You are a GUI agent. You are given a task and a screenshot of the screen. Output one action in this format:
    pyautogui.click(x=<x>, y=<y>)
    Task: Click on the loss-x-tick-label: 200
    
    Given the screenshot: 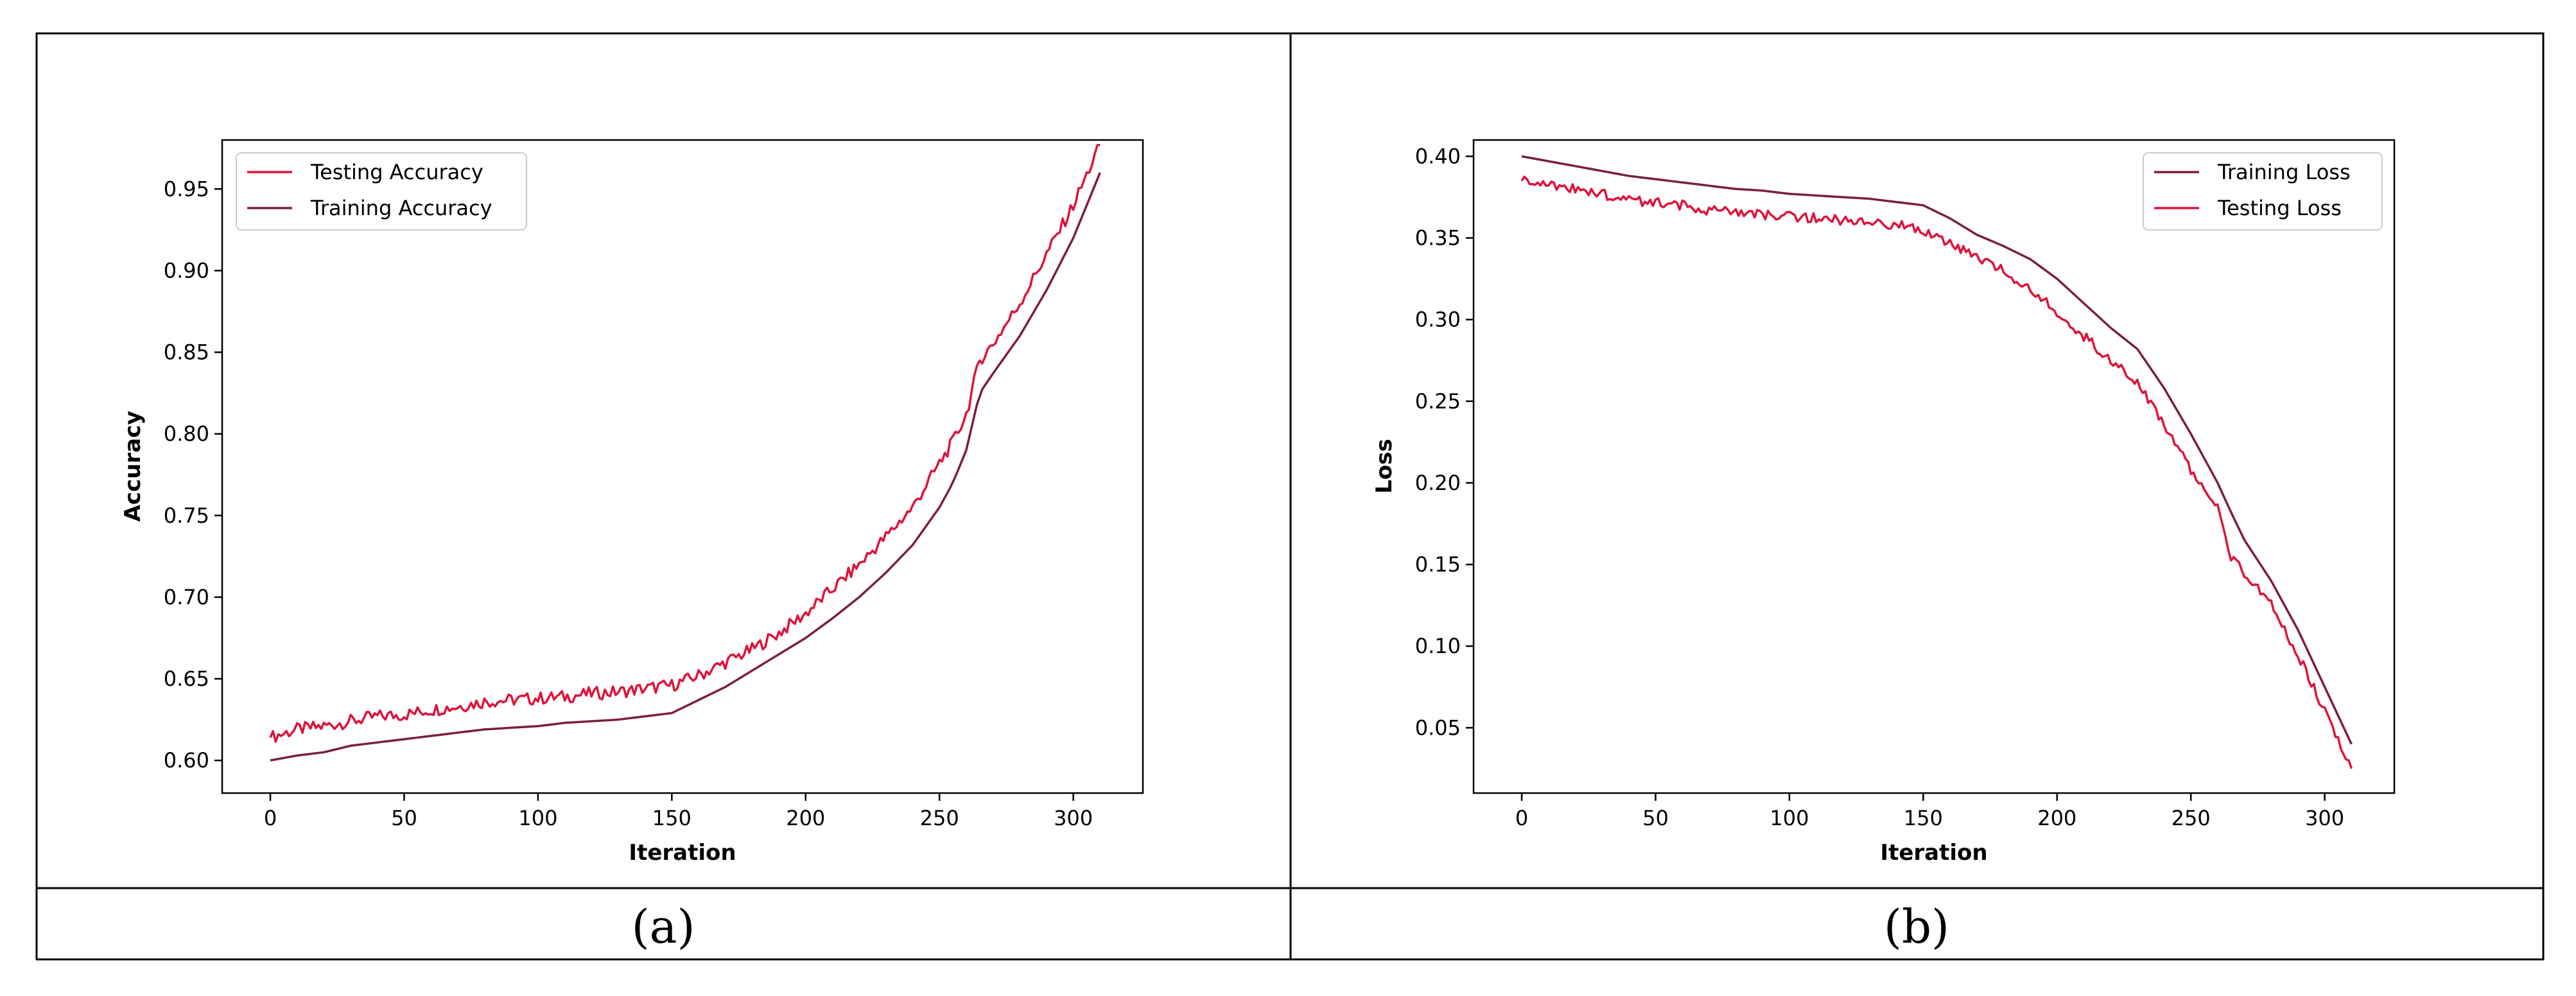 What is the action you would take?
    pyautogui.click(x=2056, y=818)
    